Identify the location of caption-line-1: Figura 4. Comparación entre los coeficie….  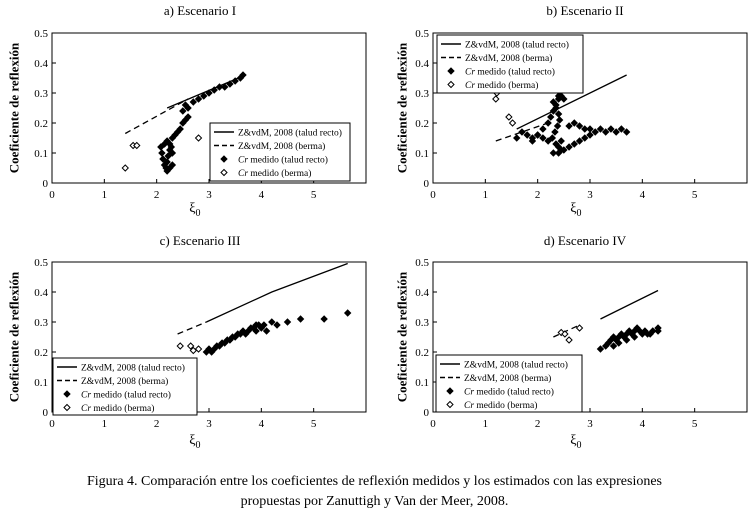
(374, 481).